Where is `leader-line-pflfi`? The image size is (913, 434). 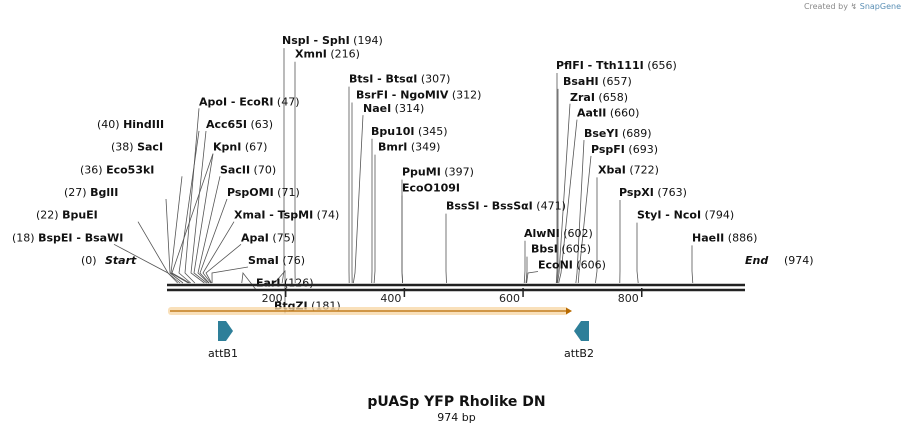 leader-line-pflfi is located at coordinates (556, 178).